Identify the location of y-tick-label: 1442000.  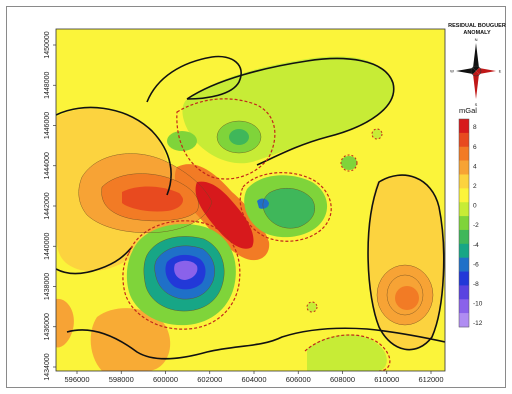
(47, 205).